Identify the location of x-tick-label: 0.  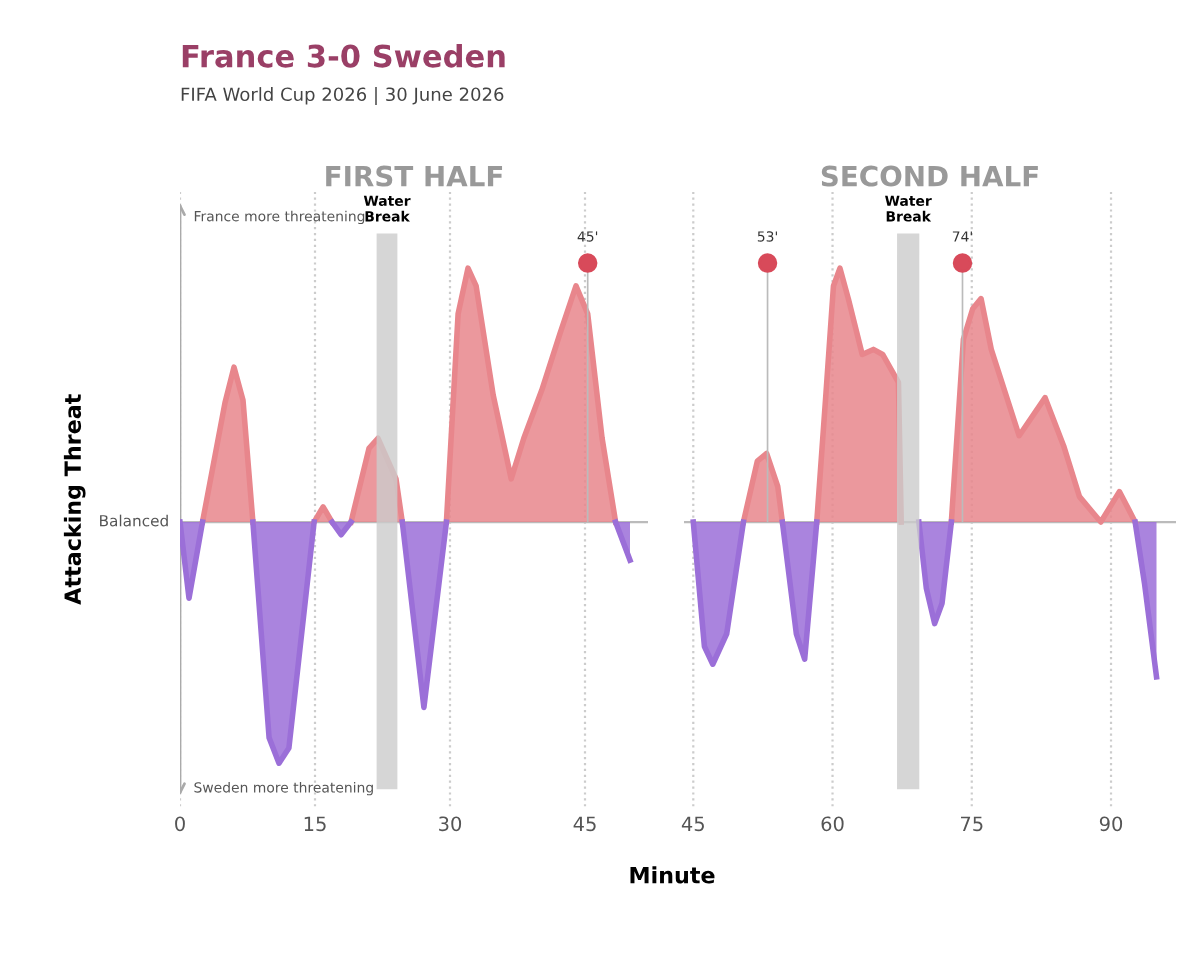
(180, 824).